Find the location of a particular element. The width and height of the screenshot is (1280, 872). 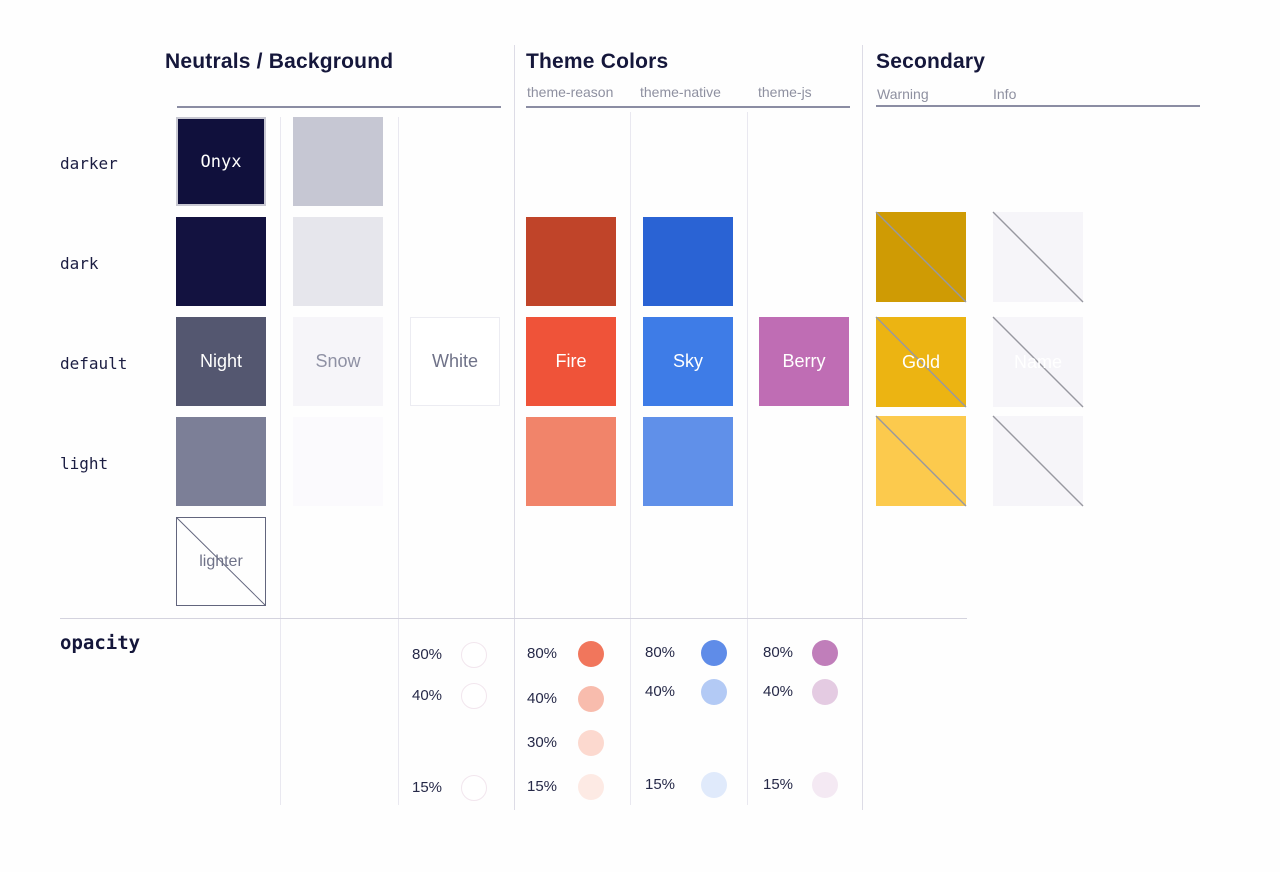

swatch-info-light is located at coordinates (1038, 461).